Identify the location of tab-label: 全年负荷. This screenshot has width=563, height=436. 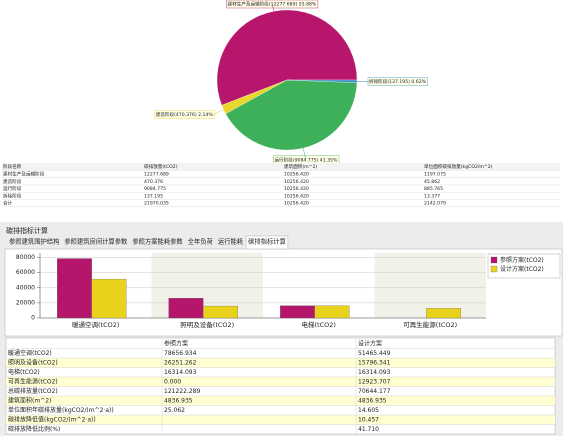
(200, 241).